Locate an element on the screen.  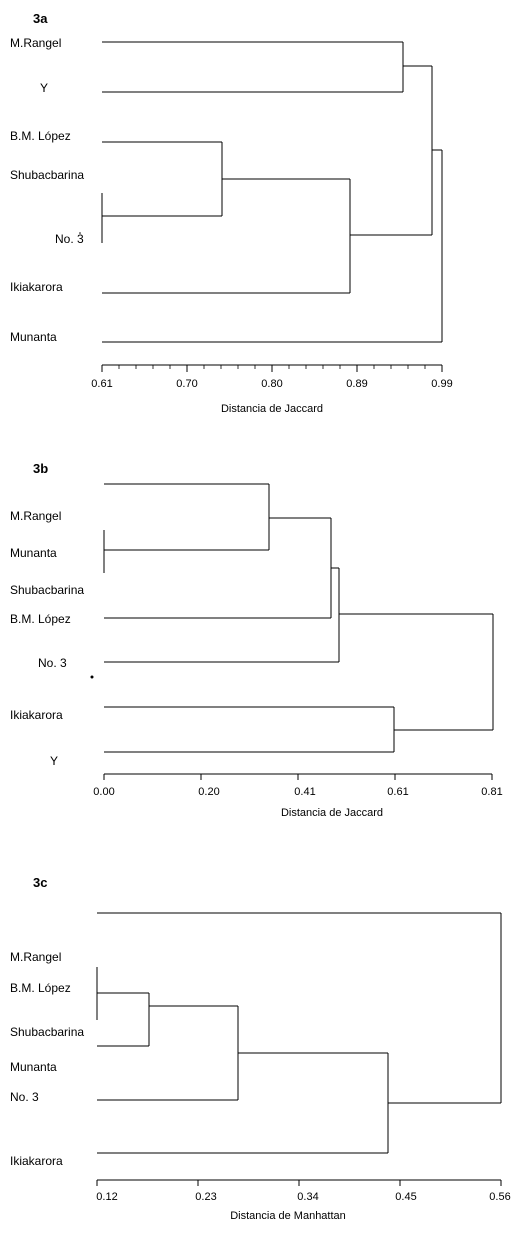
x-tick-label-3c: 0.45 is located at coordinates (405, 1197).